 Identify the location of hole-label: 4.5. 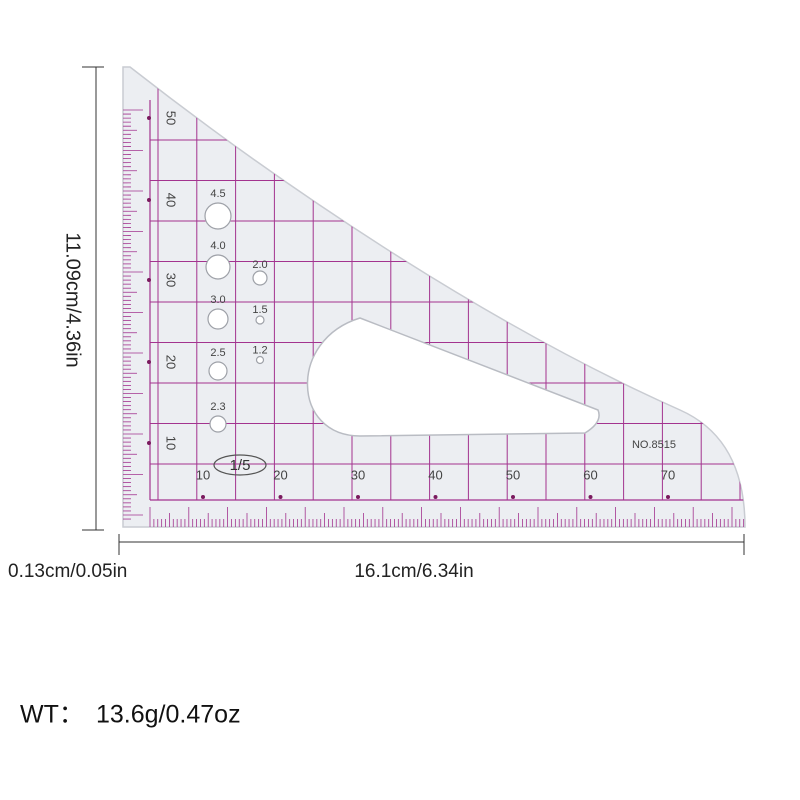
(217, 194).